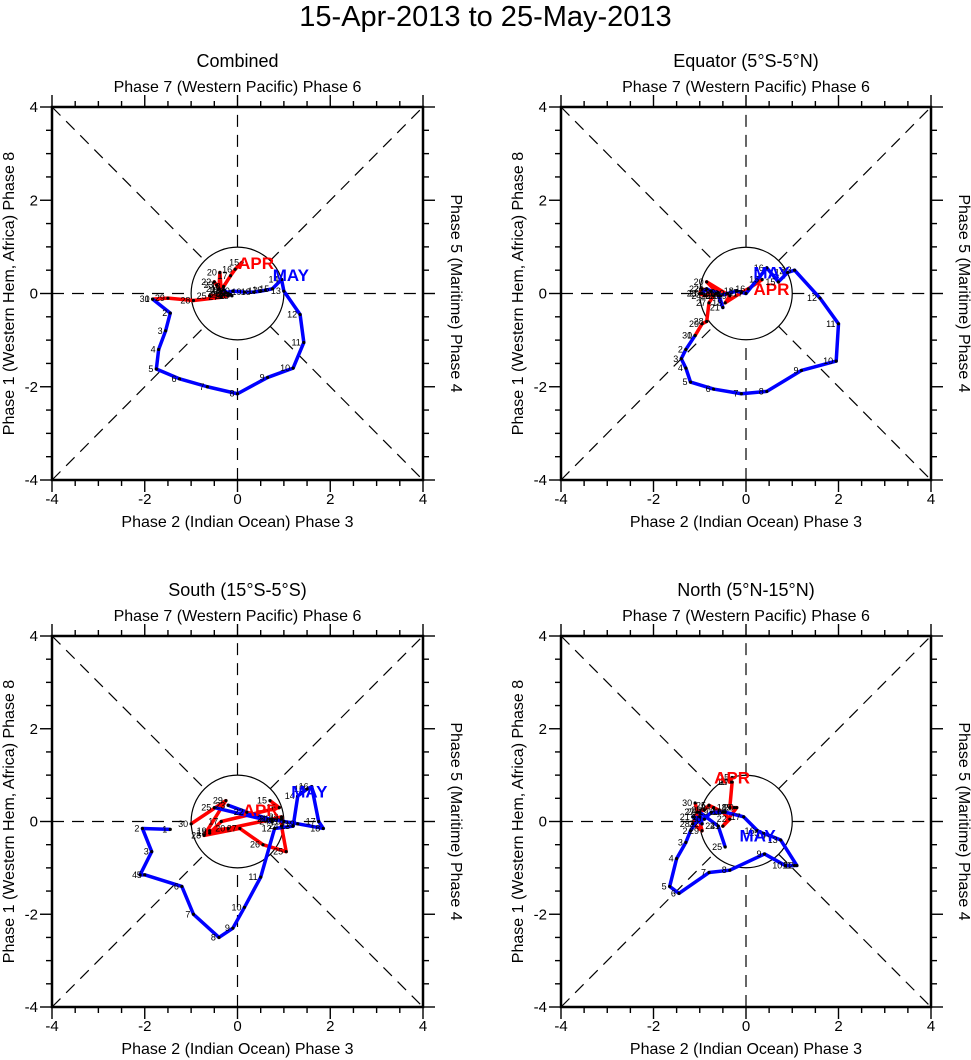  I want to click on panel-title: North (5°N-15°N), so click(745, 590).